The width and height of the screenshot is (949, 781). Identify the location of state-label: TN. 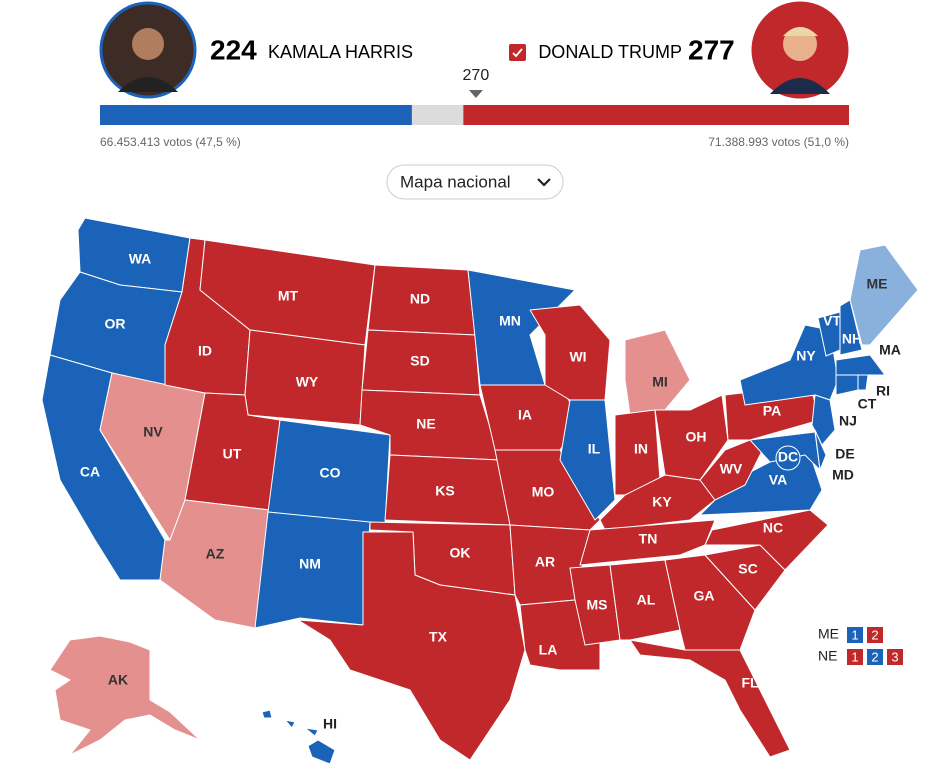
(648, 539).